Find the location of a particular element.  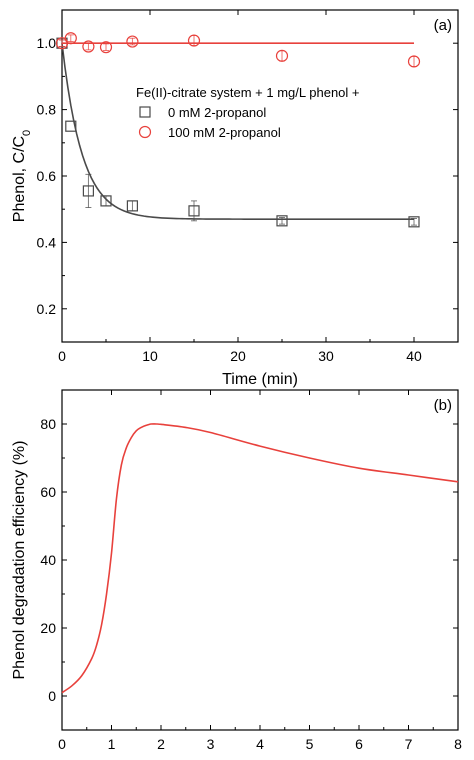

panel-b-x-tick-label: 5 is located at coordinates (310, 744).